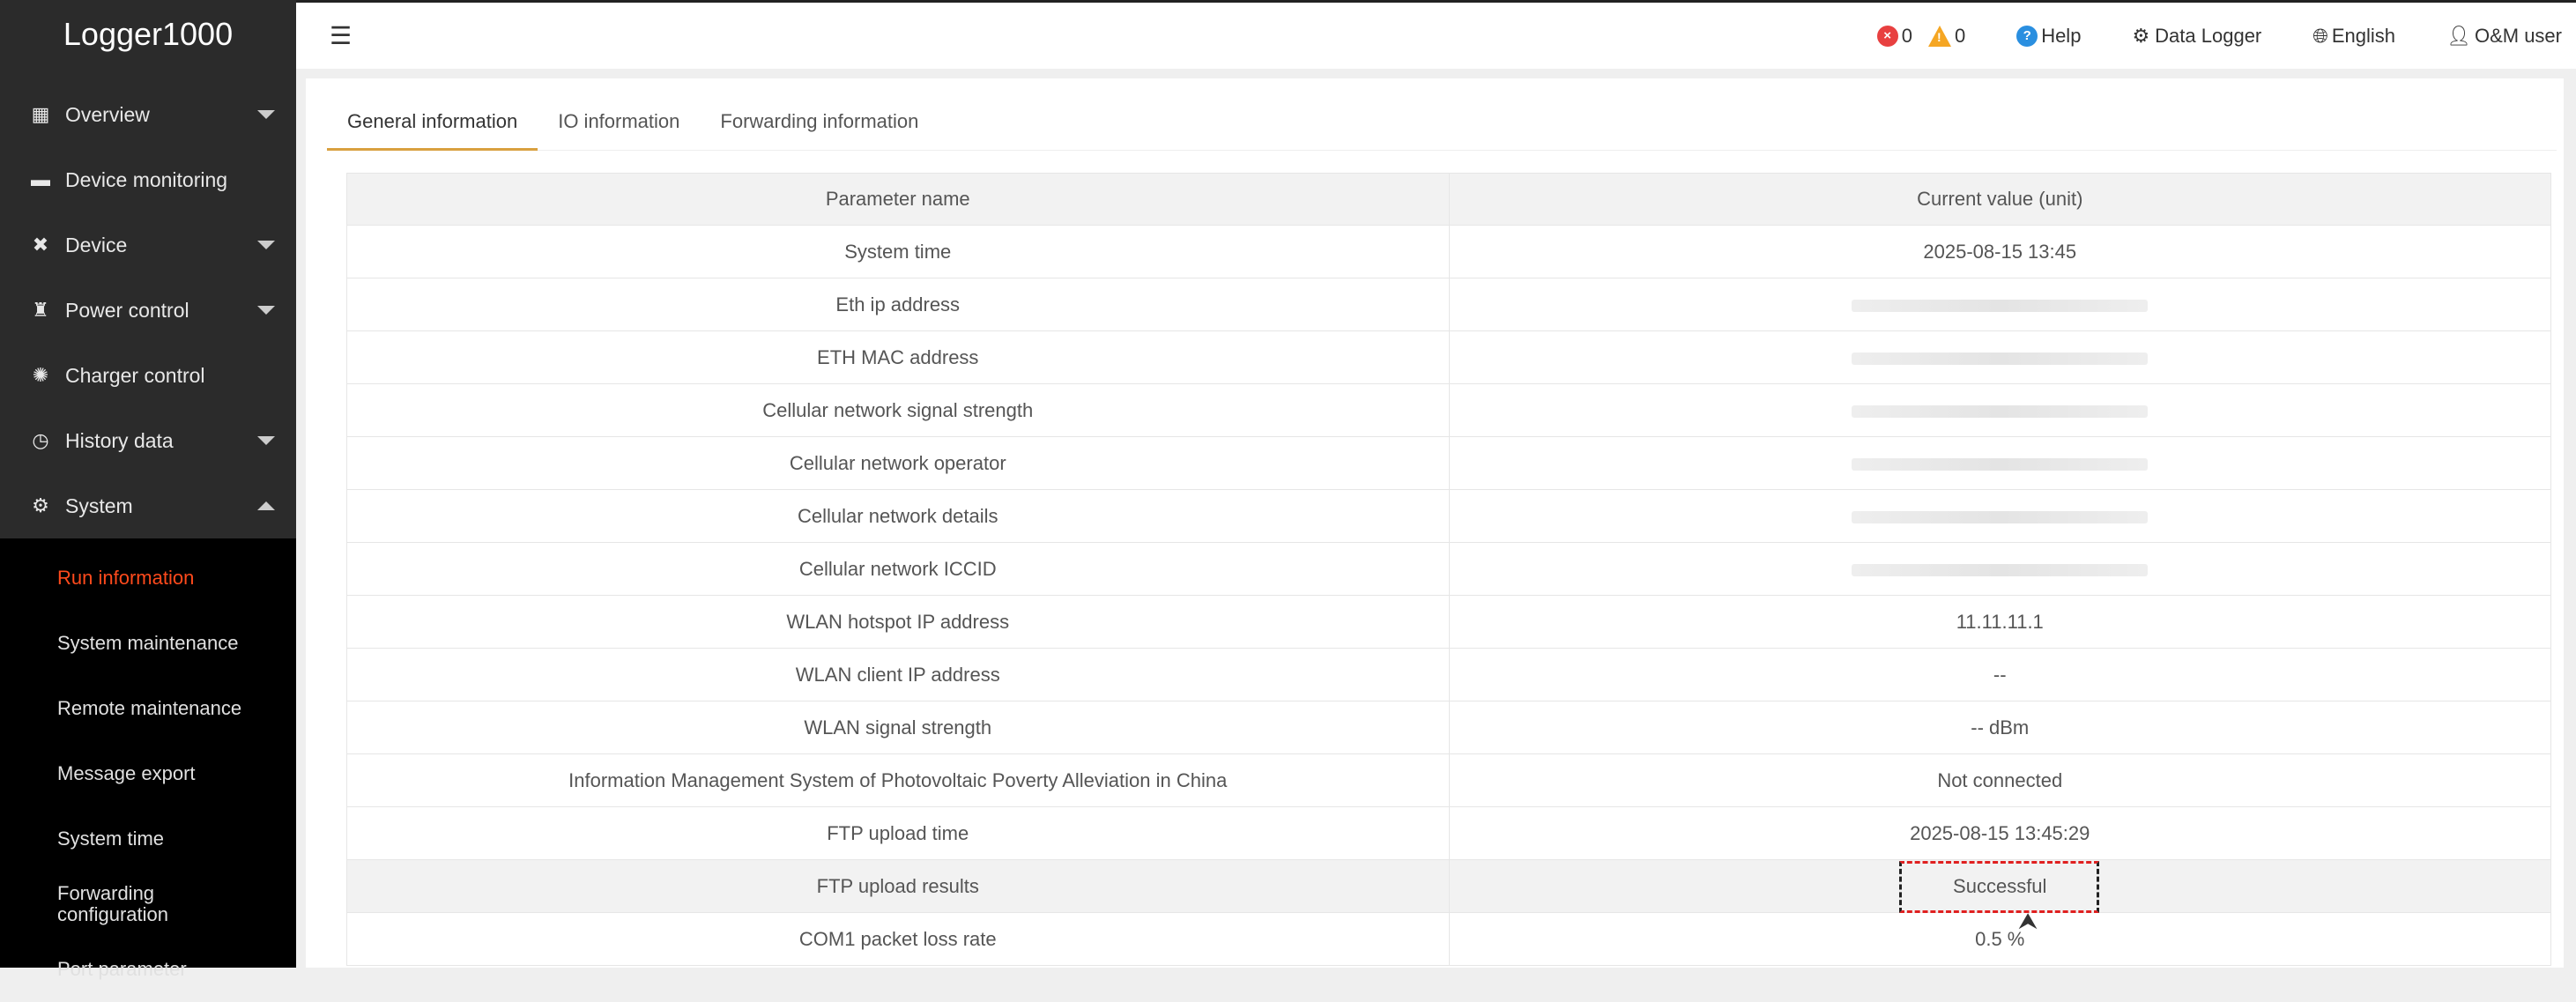 Image resolution: width=2576 pixels, height=1002 pixels. Describe the element at coordinates (40, 245) in the screenshot. I see `tools-icon: ✖` at that location.